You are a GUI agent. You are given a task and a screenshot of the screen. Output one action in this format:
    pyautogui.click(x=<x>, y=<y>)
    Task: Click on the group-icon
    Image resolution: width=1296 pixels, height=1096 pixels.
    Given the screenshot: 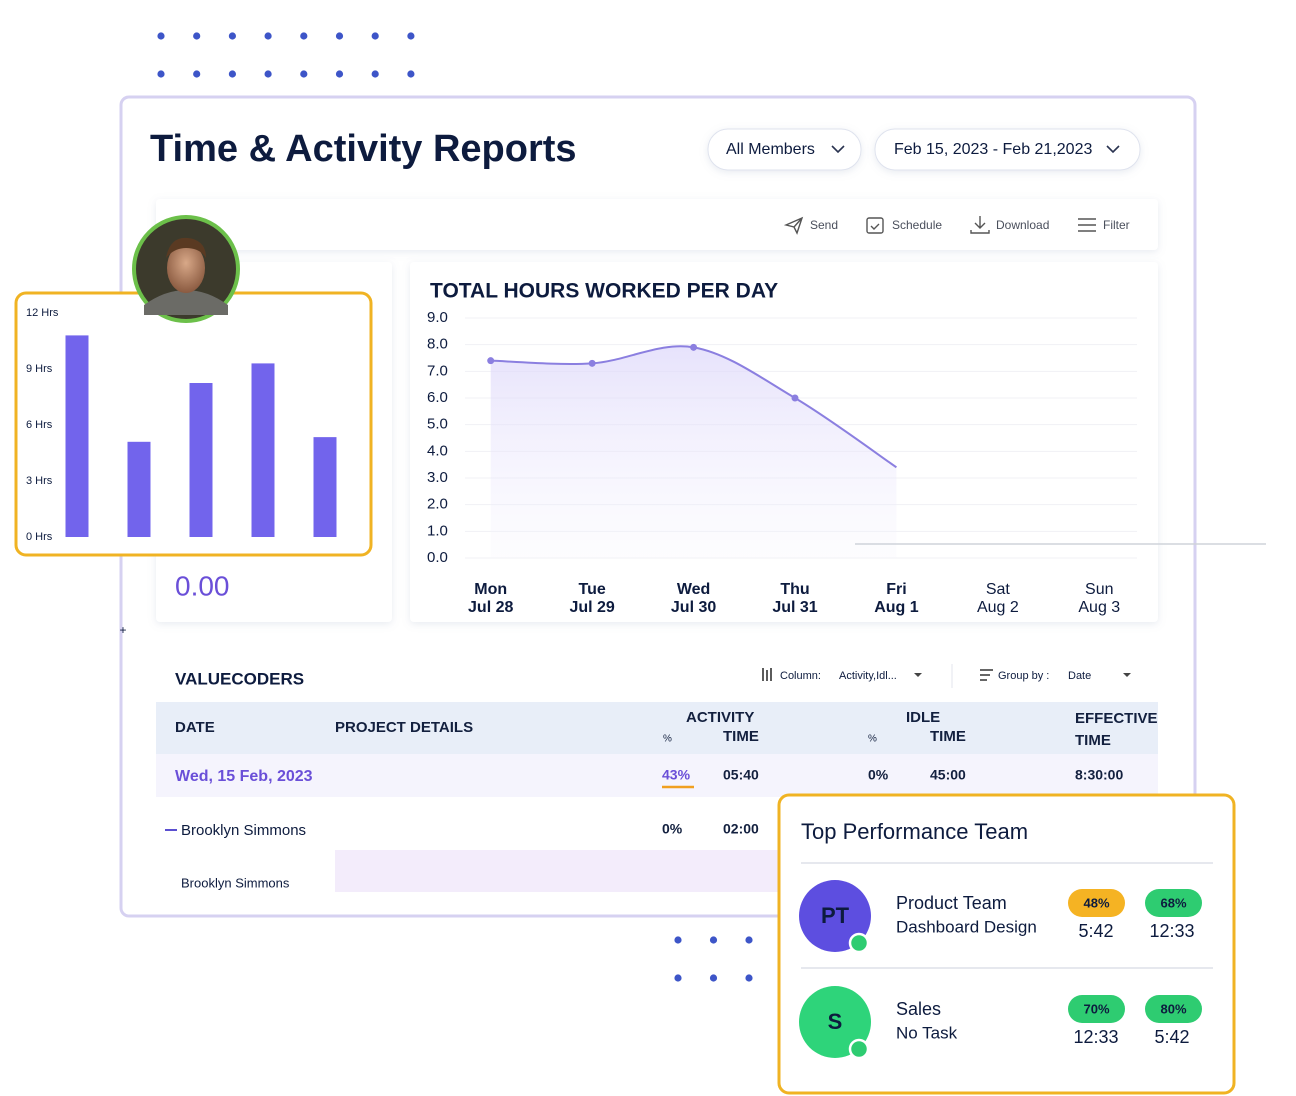 What is the action you would take?
    pyautogui.click(x=986, y=675)
    